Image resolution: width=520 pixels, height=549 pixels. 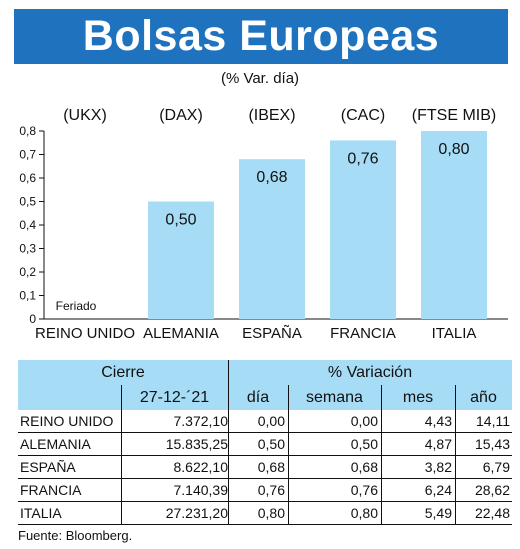 What do you see at coordinates (364, 444) in the screenshot?
I see `row-semana: 0,50` at bounding box center [364, 444].